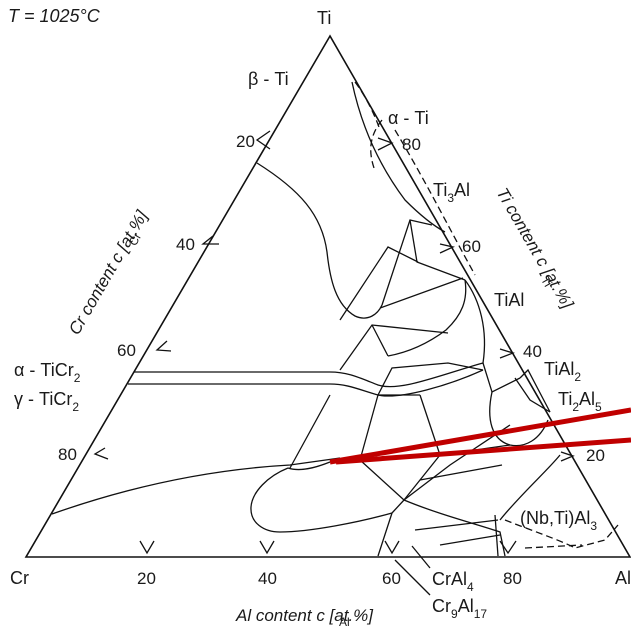  Describe the element at coordinates (46, 401) in the screenshot. I see `phase-gamma-ticr2: γ - TiCr2` at that location.